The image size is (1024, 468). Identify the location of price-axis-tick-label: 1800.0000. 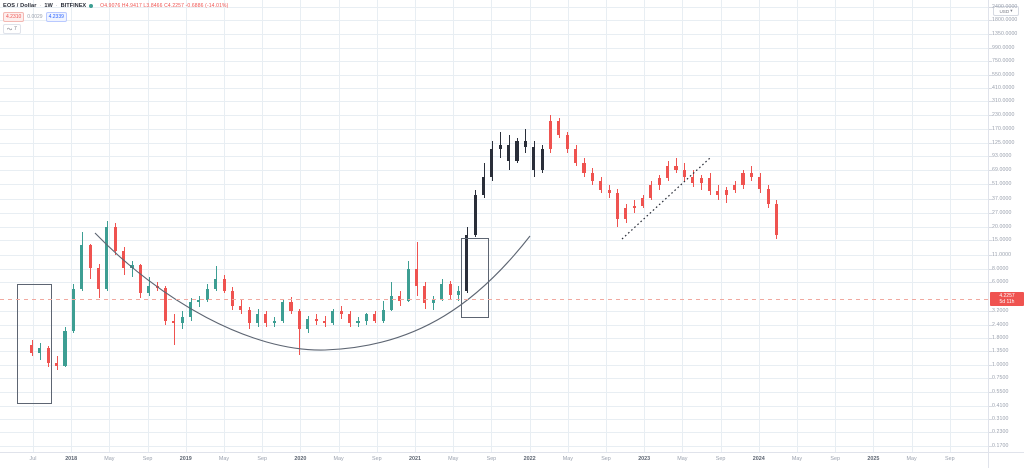
(1005, 20).